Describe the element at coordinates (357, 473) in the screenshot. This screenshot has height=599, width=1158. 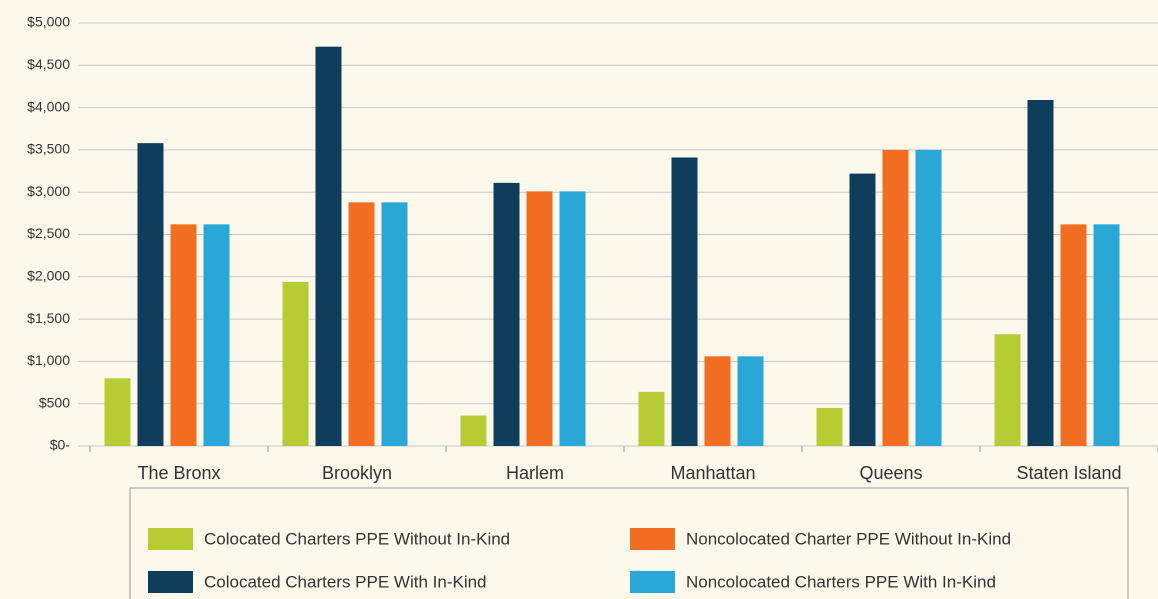
I see `x-tick-label: Brooklyn` at that location.